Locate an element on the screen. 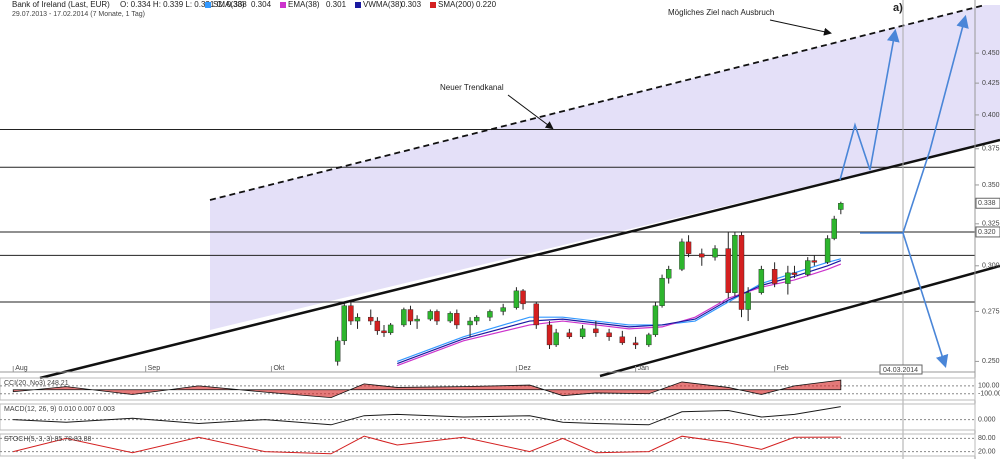  y-tick-label: 0.300 is located at coordinates (991, 266).